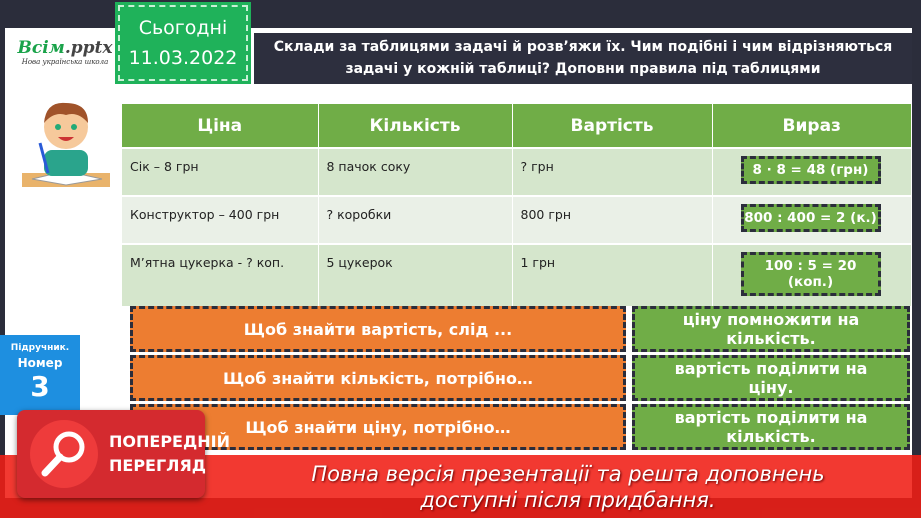 Image resolution: width=921 pixels, height=518 pixels. Describe the element at coordinates (771, 427) in the screenshot. I see `rule-right-3: вартість поділити на кількість.` at that location.